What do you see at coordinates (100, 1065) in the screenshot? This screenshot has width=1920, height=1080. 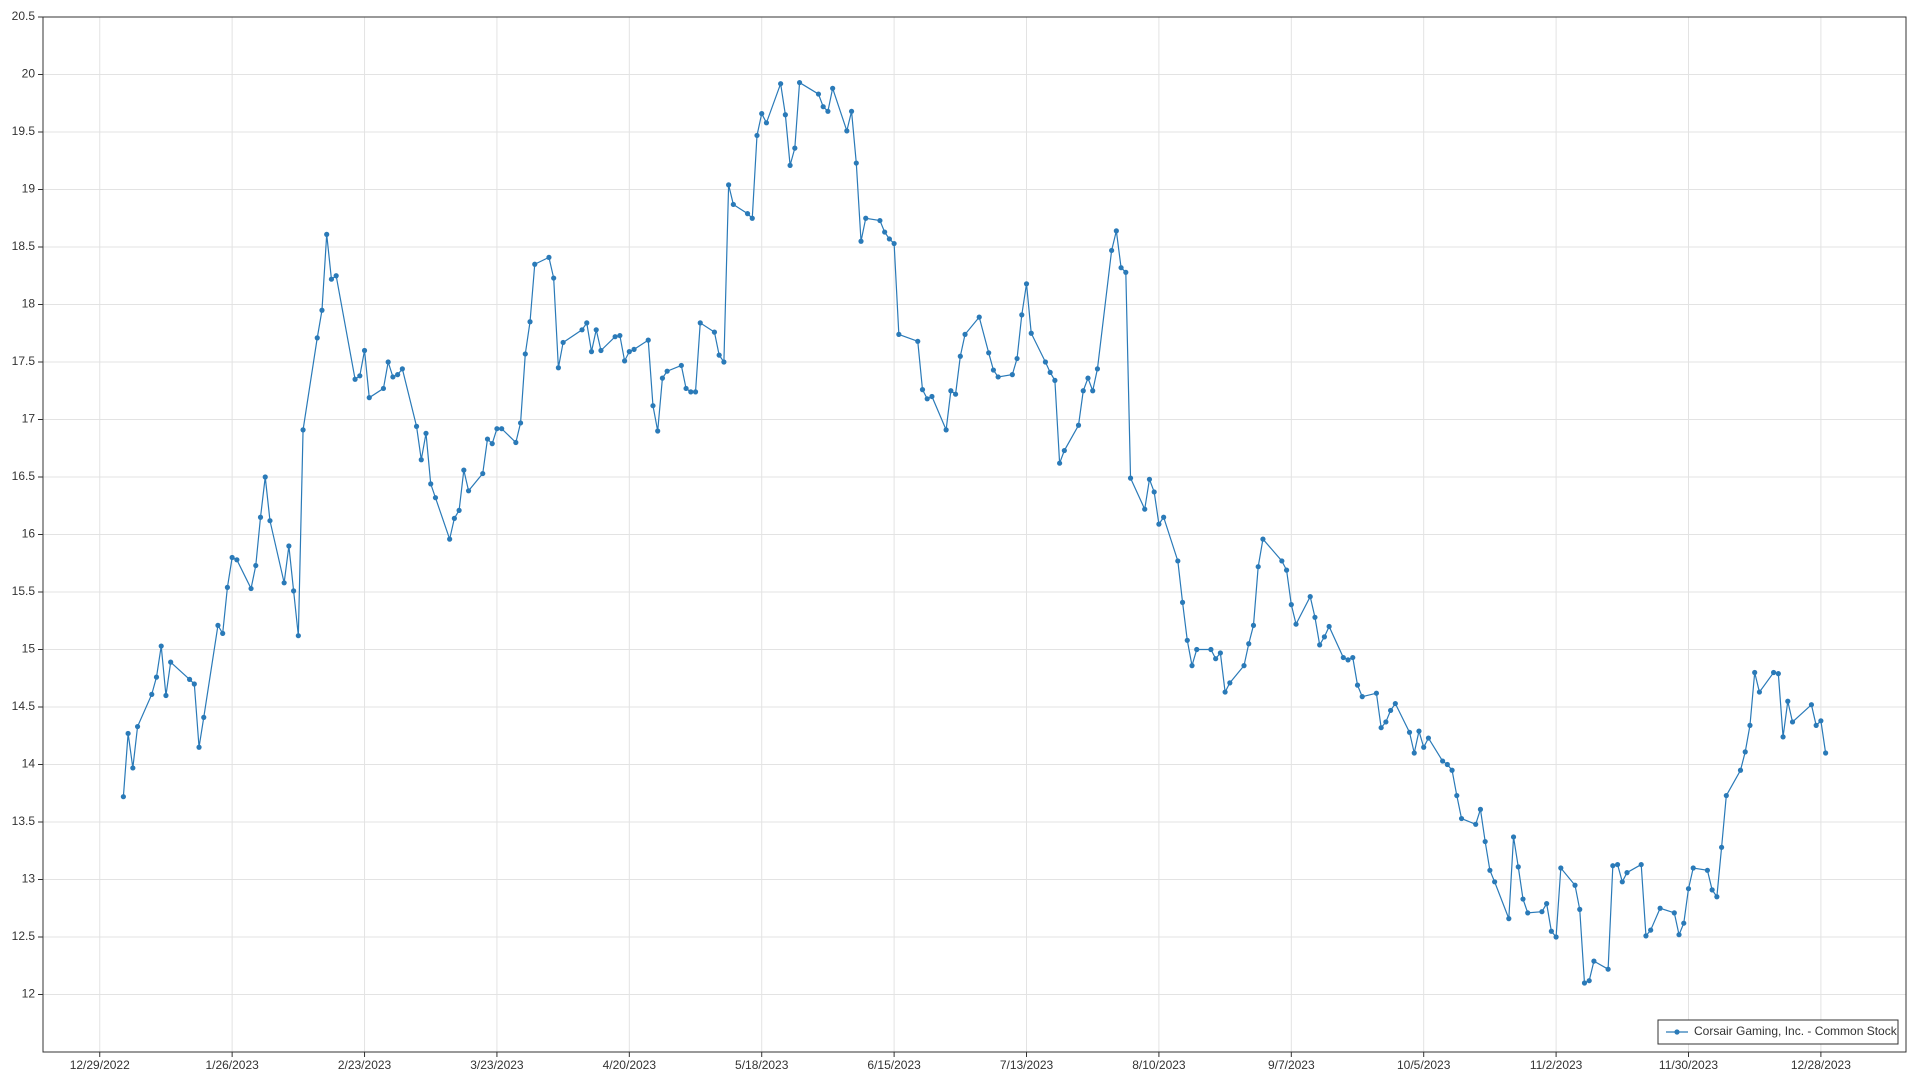 I see `x-tick-label: 12/29/2022` at bounding box center [100, 1065].